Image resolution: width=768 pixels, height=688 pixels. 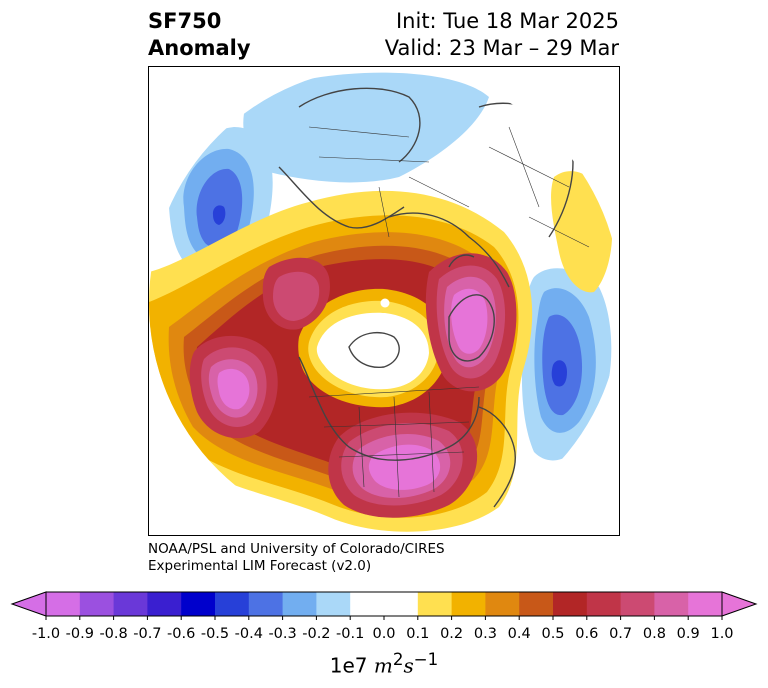 I want to click on colorbar-tick-label: 0.6, so click(x=587, y=634).